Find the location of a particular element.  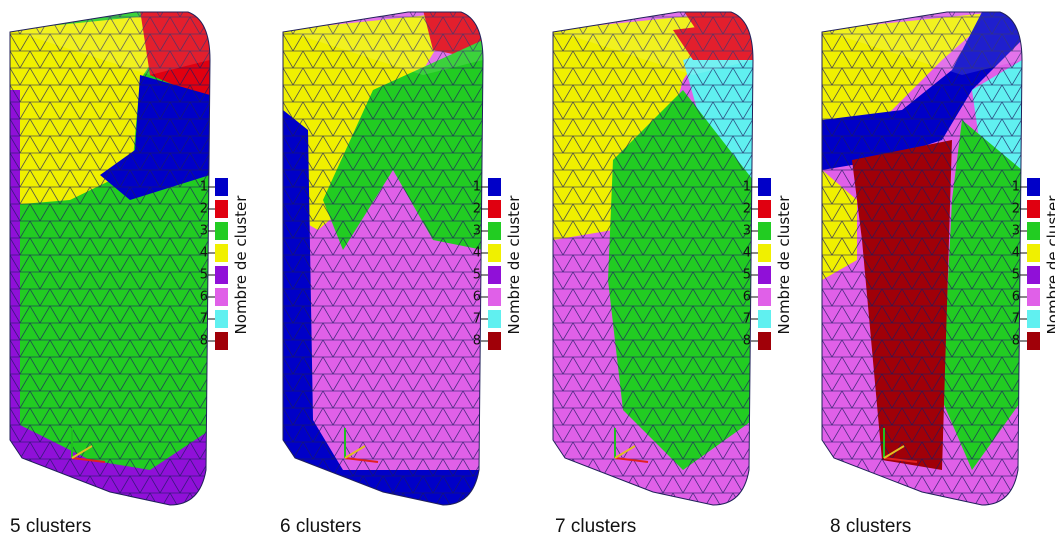

caption: 6 clusters is located at coordinates (320, 526).